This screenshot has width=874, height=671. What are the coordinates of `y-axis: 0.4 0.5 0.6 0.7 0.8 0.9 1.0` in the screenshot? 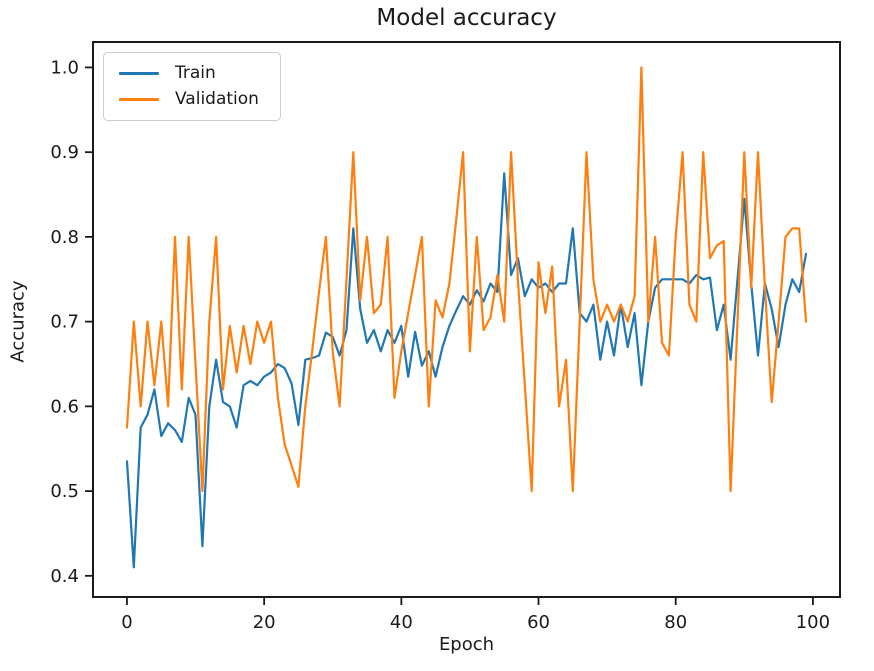 It's located at (71, 322).